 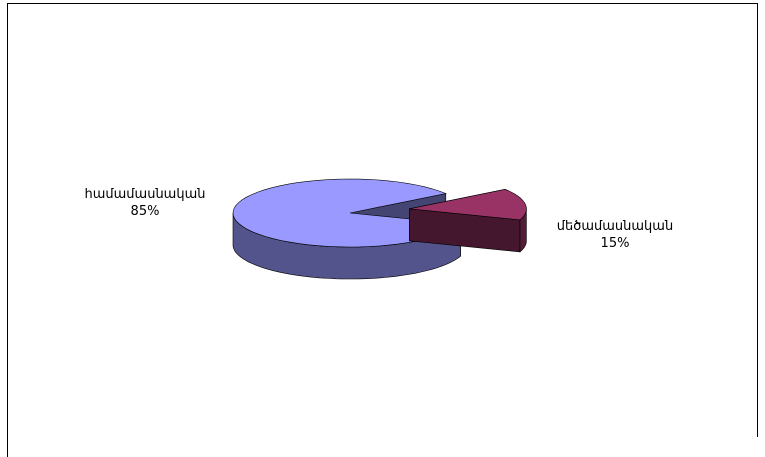 What do you see at coordinates (145, 194) in the screenshot?
I see `category-label: համամասնական` at bounding box center [145, 194].